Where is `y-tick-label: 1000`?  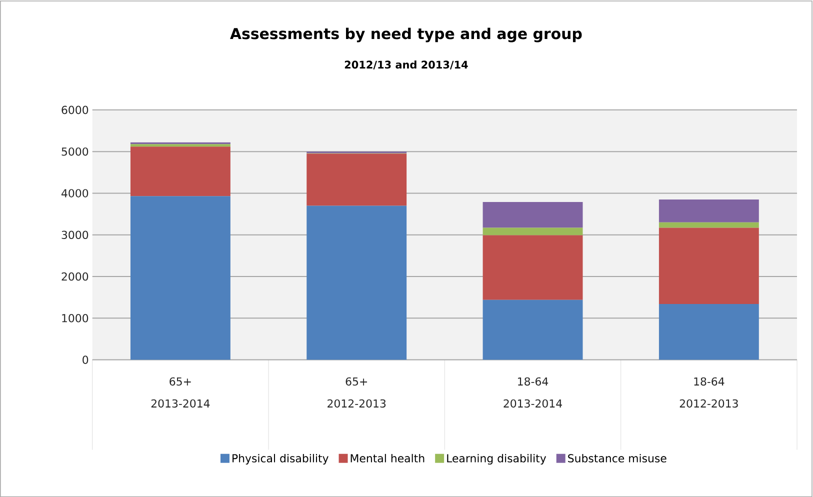 y-tick-label: 1000 is located at coordinates (75, 318).